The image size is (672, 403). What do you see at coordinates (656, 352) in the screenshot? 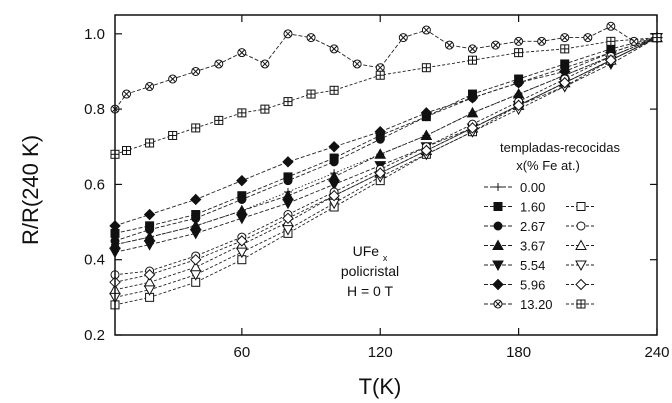
I see `x-tick-label: 240` at bounding box center [656, 352].